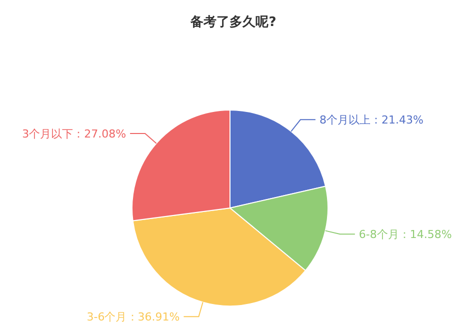 The height and width of the screenshot is (336, 467). What do you see at coordinates (233, 22) in the screenshot?
I see `chart-title: 备考了多久呢?` at bounding box center [233, 22].